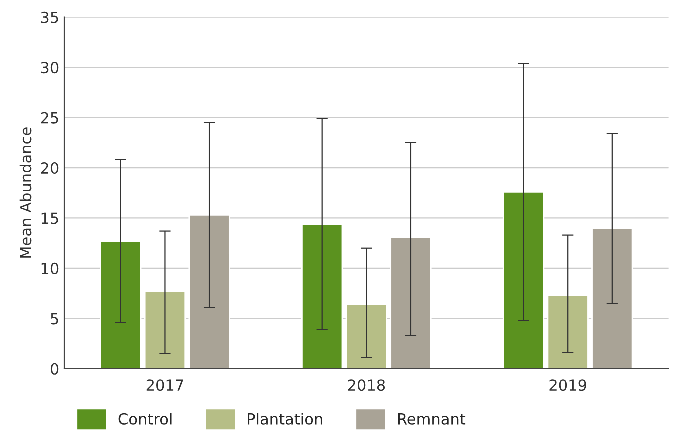  What do you see at coordinates (49, 118) in the screenshot?
I see `y-tick-label: 25` at bounding box center [49, 118].